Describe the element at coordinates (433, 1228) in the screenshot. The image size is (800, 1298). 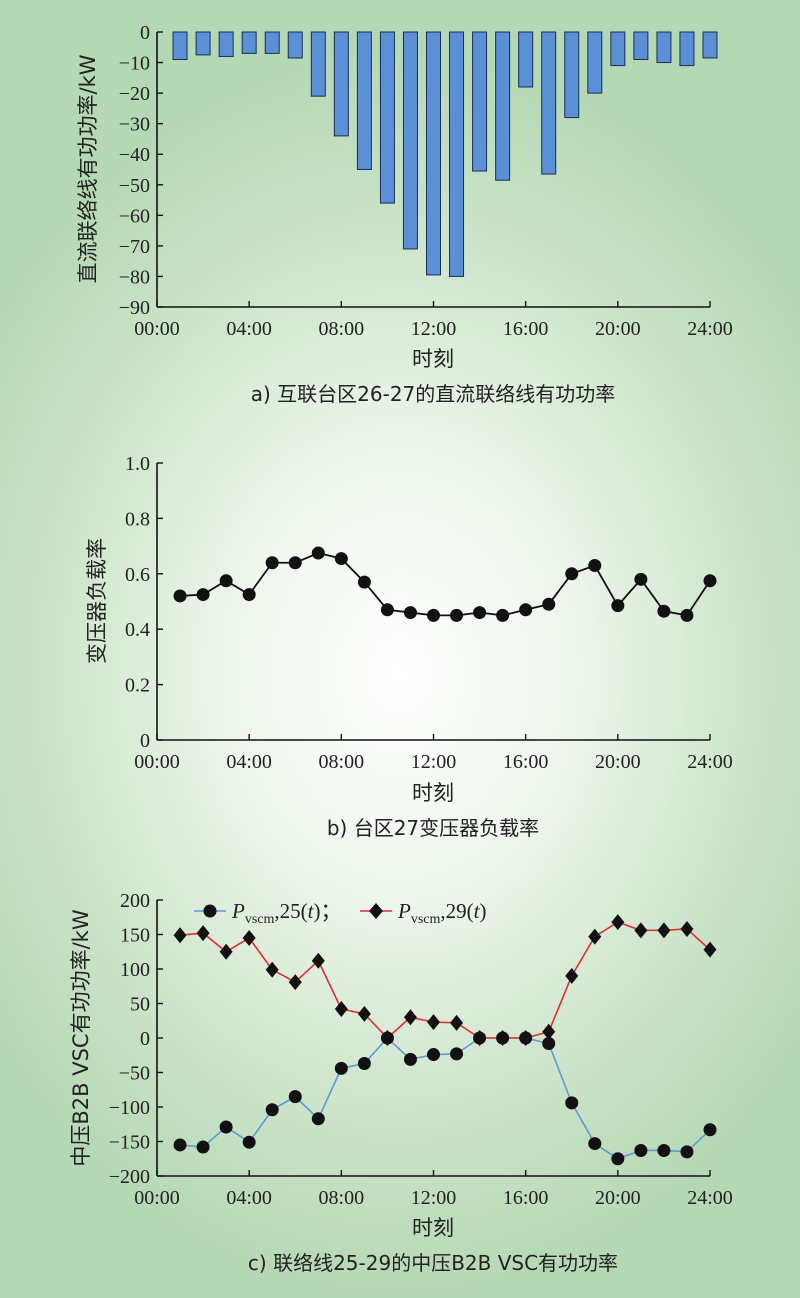
I see `chart-c-x-axis-title: 时刻` at that location.